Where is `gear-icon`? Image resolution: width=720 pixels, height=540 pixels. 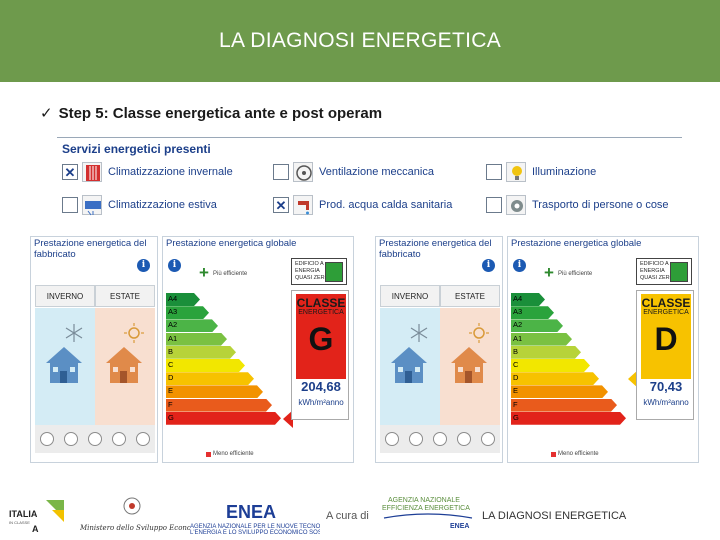
gear-icon is located at coordinates (516, 205).